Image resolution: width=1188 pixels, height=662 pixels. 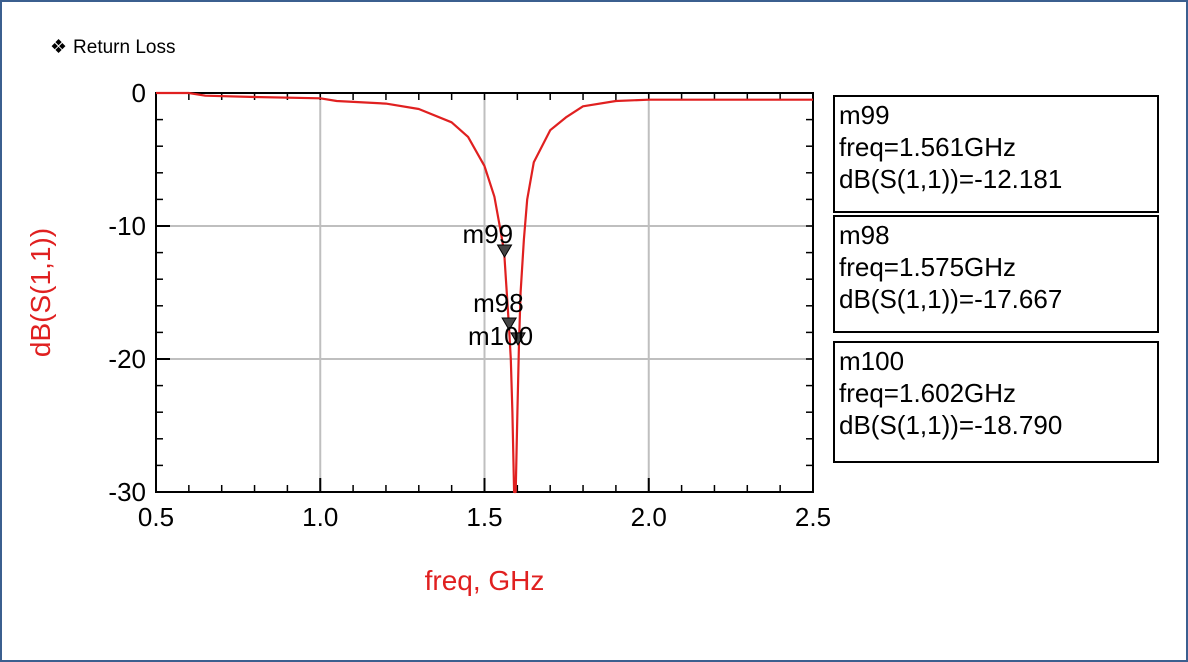 I want to click on x-tick-label: 2.5, so click(x=813, y=517).